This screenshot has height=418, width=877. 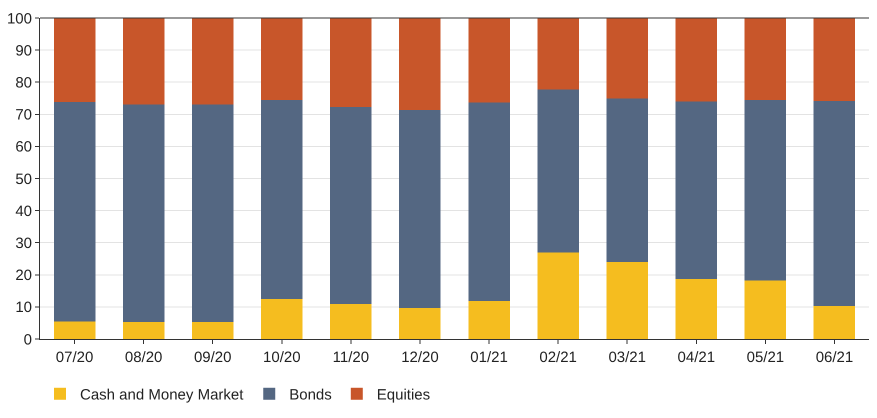 What do you see at coordinates (19, 19) in the screenshot?
I see `y-tick-label: 100` at bounding box center [19, 19].